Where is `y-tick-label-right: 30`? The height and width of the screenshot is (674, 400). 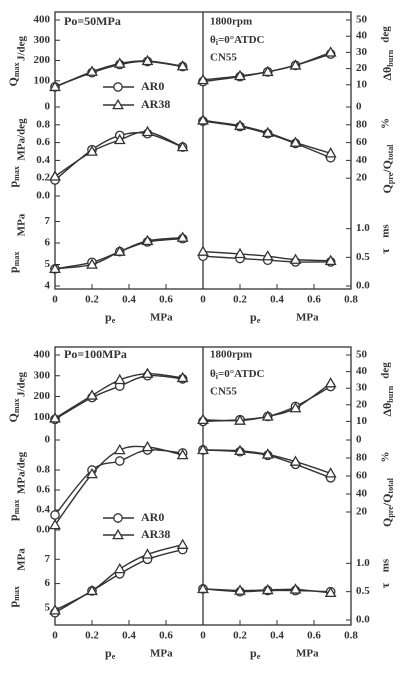
y-tick-label-right: 30 is located at coordinates (362, 388).